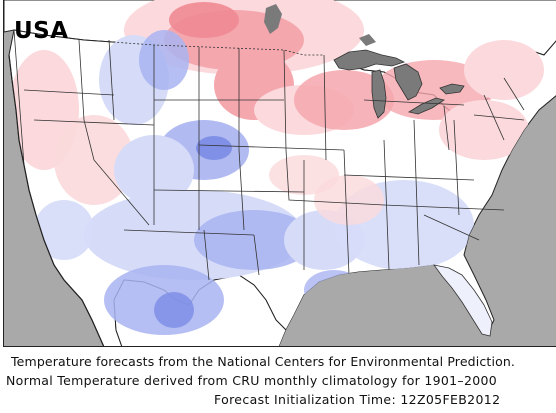  Describe the element at coordinates (344, 100) in the screenshot. I see `anomaly-warm-wisconsin` at that location.